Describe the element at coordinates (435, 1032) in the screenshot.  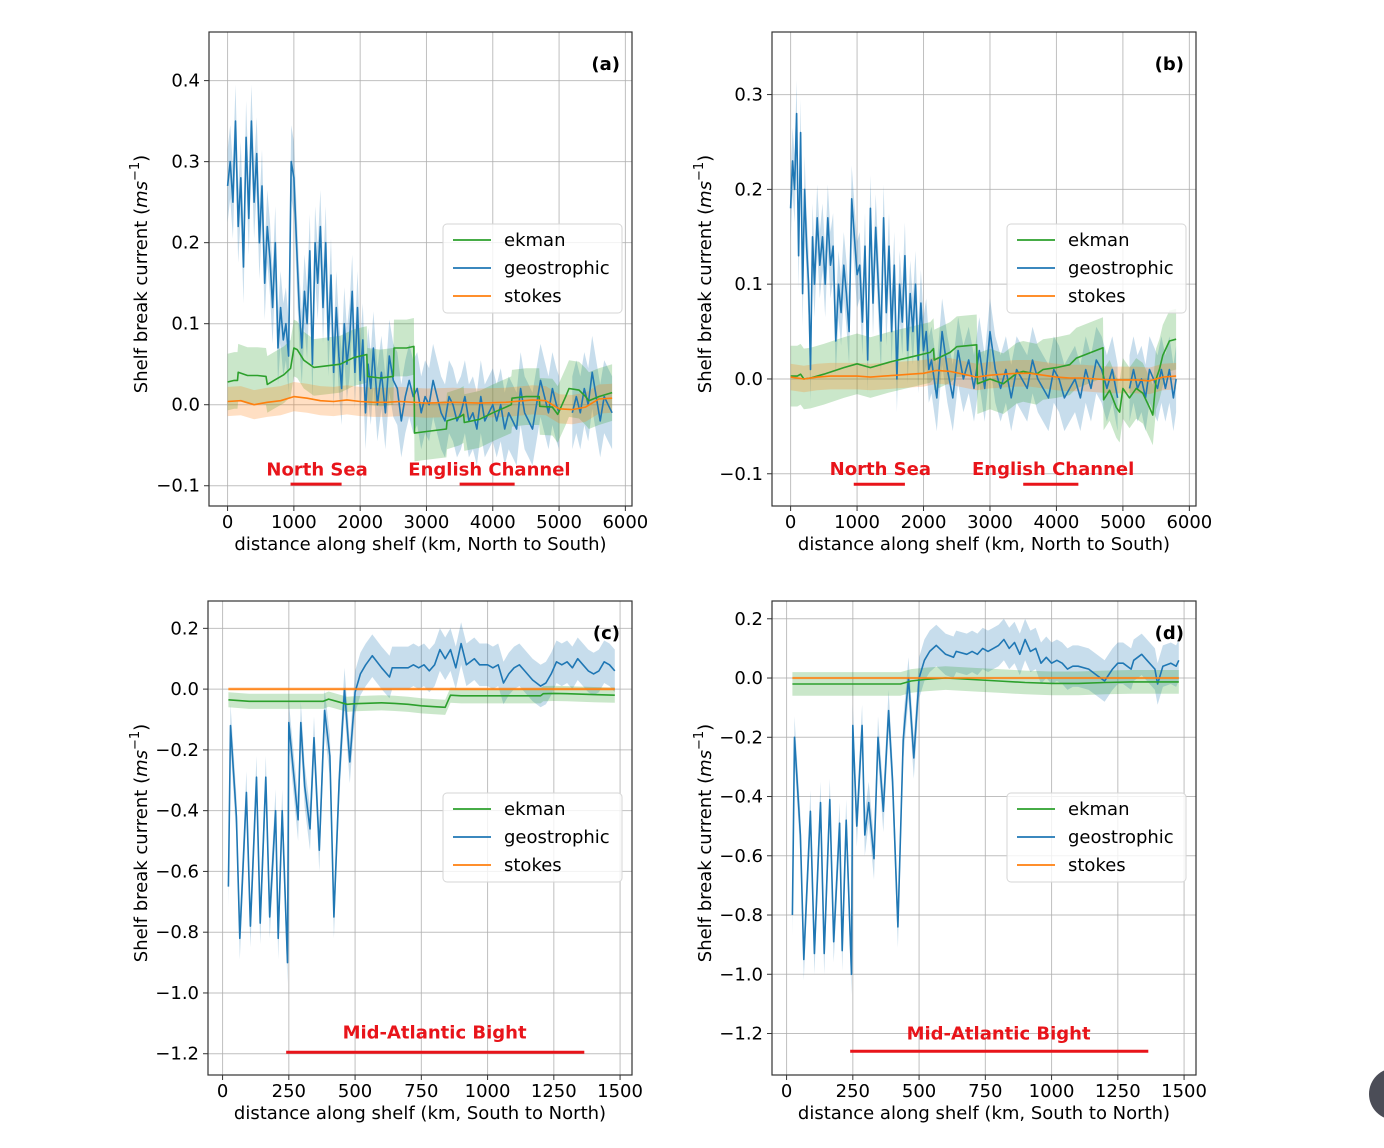
I see `region-label: Mid-Atlantic Bight` at that location.